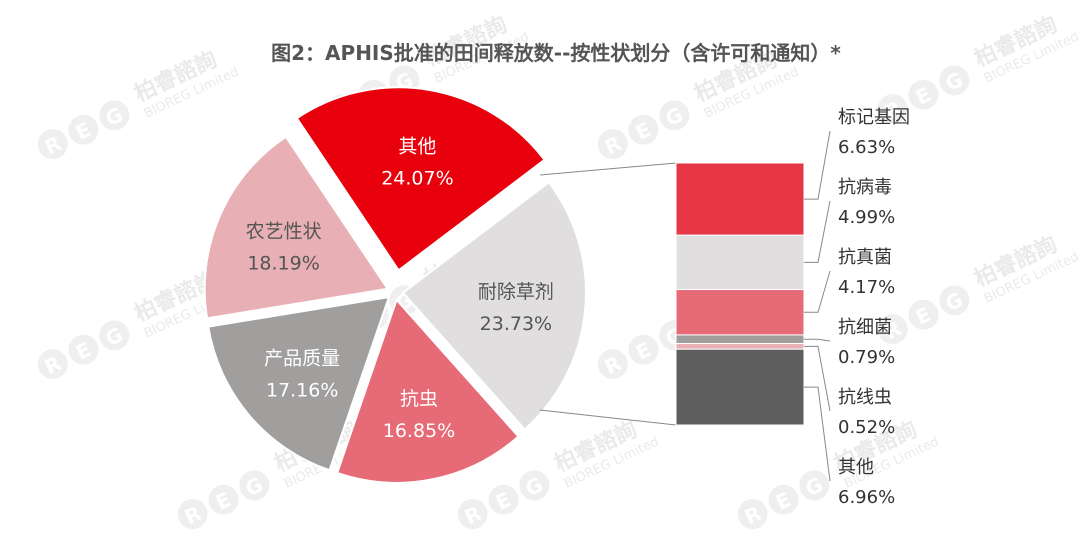  Describe the element at coordinates (865, 187) in the screenshot. I see `bar-segment-label: 抗病毒` at that location.